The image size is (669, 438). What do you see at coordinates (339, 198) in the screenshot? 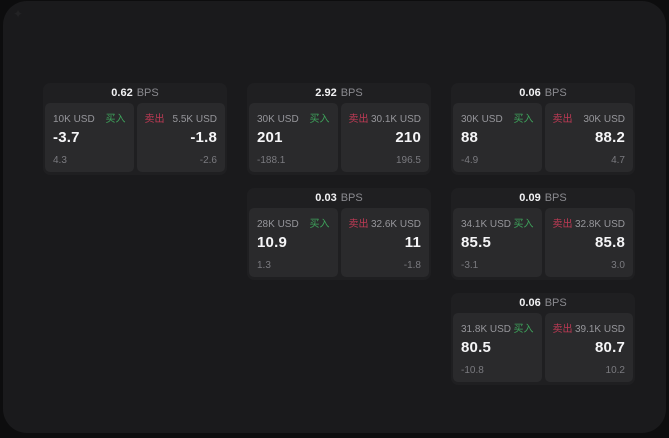
I see `card-header: 0.03 BPS` at bounding box center [339, 198].